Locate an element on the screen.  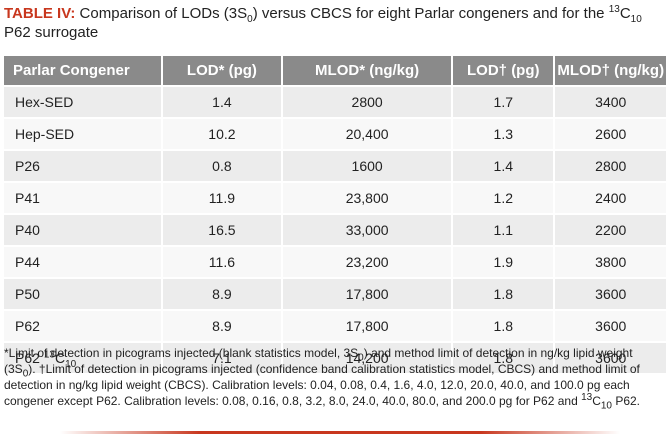
caption-text: Comparison of LODs (3S is located at coordinates (161, 13).